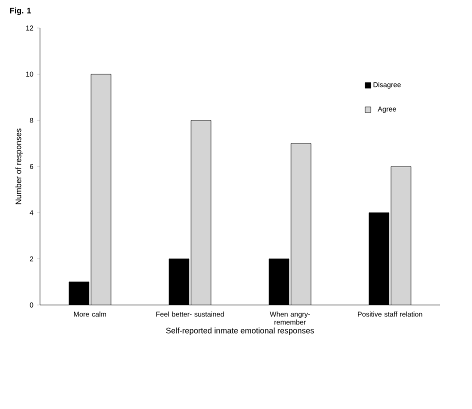 This screenshot has height=409, width=472. I want to click on y-axis-title: Number of responses, so click(19, 166).